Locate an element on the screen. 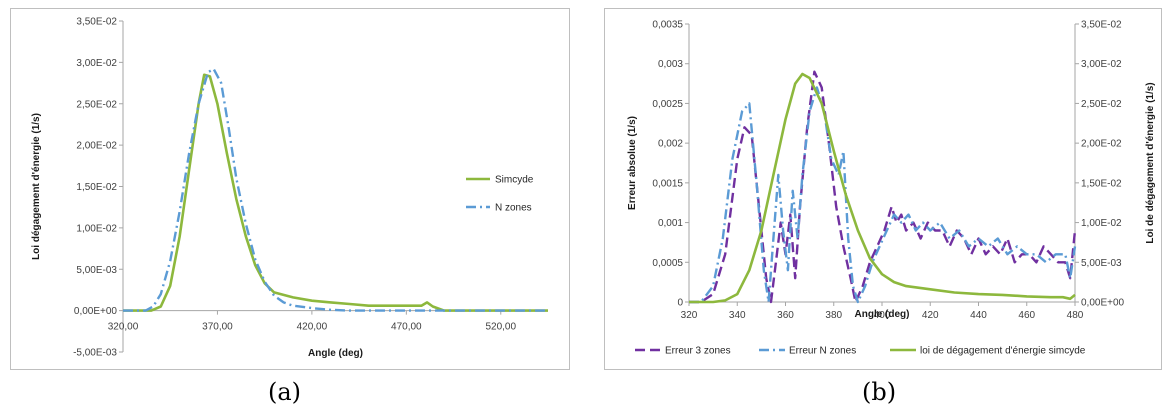  y-tick-label: 0,00E+00 is located at coordinates (96, 311).